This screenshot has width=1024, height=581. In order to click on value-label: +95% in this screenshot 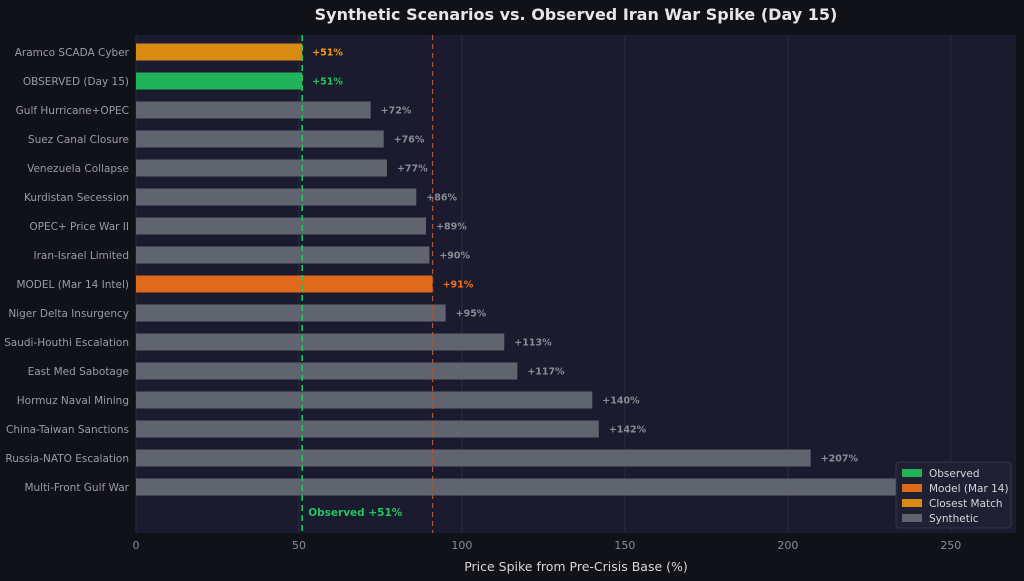, I will do `click(471, 314)`.